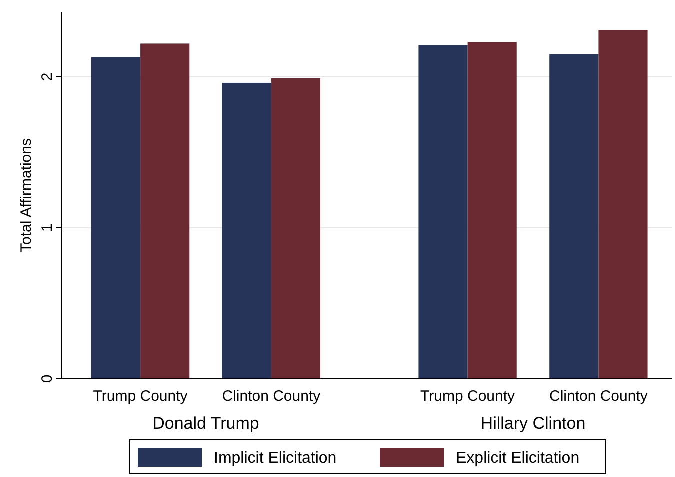 This screenshot has width=675, height=477. Describe the element at coordinates (533, 423) in the screenshot. I see `text: Hillary Clinton` at that location.